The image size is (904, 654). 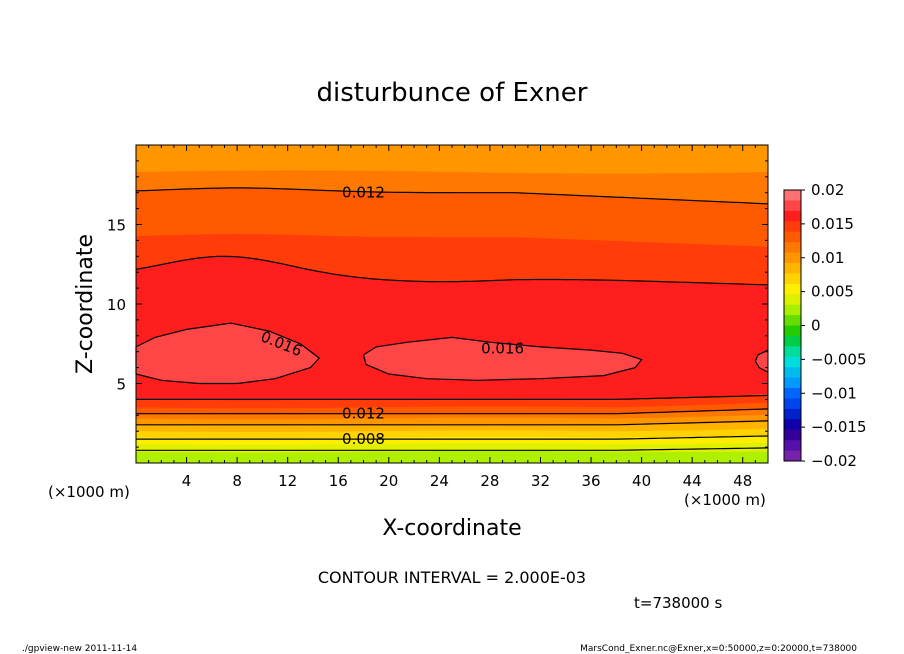 I want to click on x-tick-label: 44, so click(x=692, y=481).